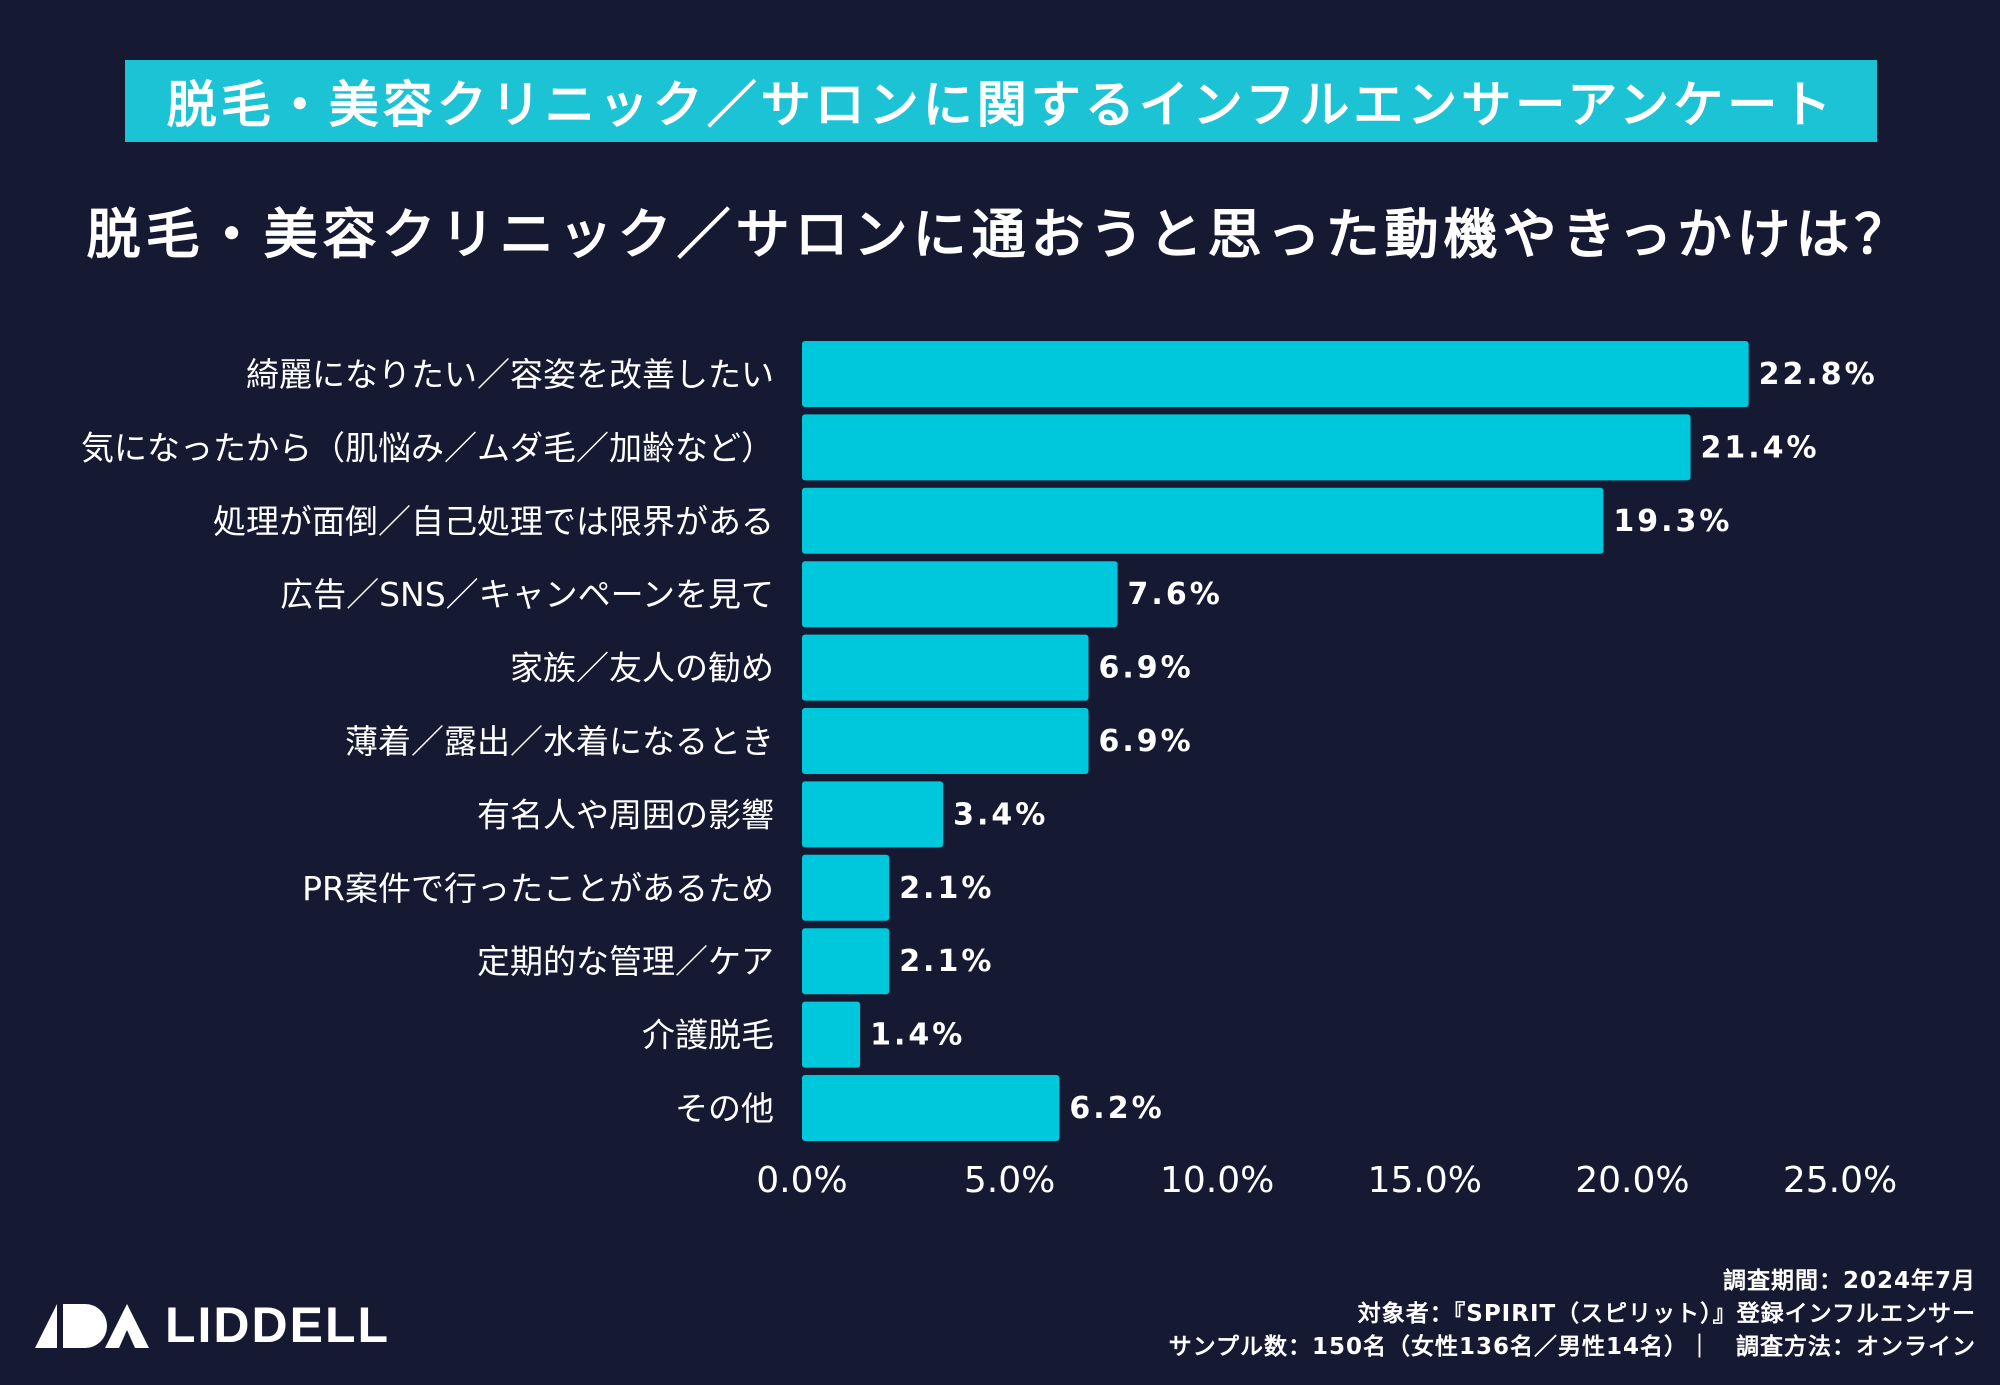  What do you see at coordinates (1009, 1180) in the screenshot?
I see `x-tick-label: 5.0%` at bounding box center [1009, 1180].